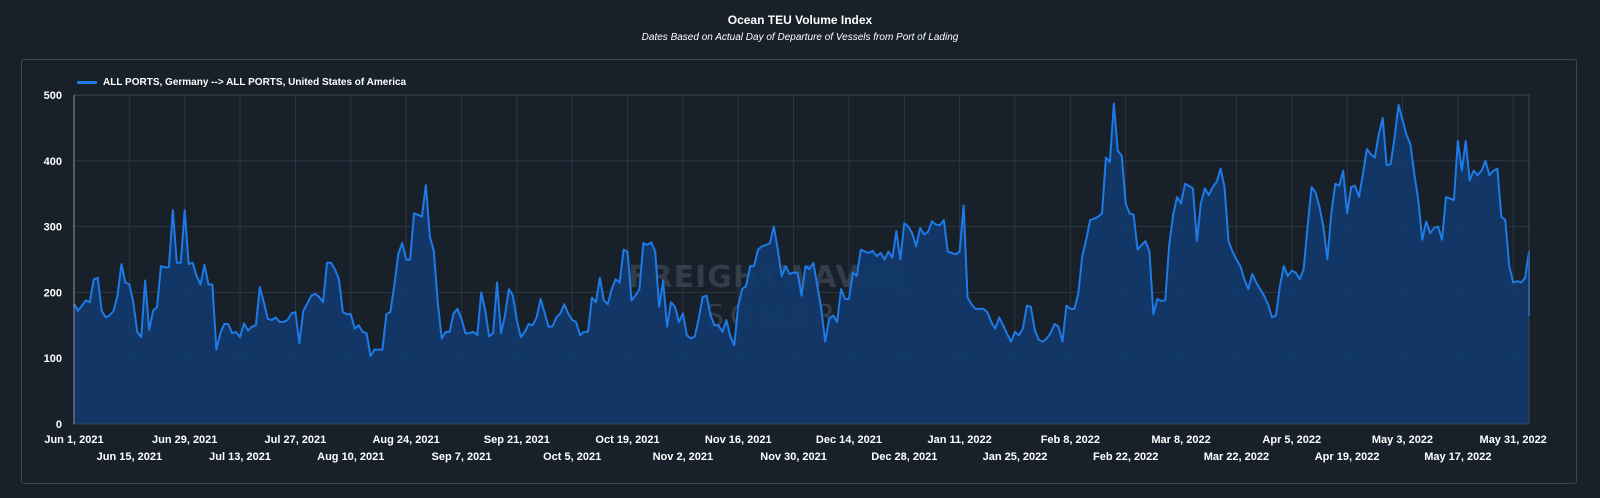 This screenshot has height=498, width=1600. Describe the element at coordinates (129, 457) in the screenshot. I see `x-tick-label: Jun 15, 2021` at that location.